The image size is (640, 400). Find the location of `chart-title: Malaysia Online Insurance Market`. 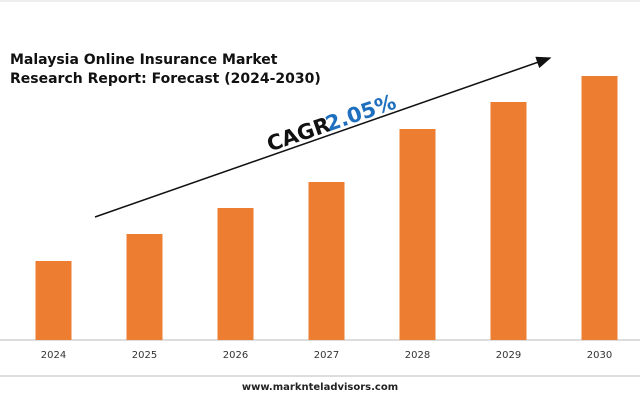

chart-title: Malaysia Online Insurance Market is located at coordinates (144, 60).